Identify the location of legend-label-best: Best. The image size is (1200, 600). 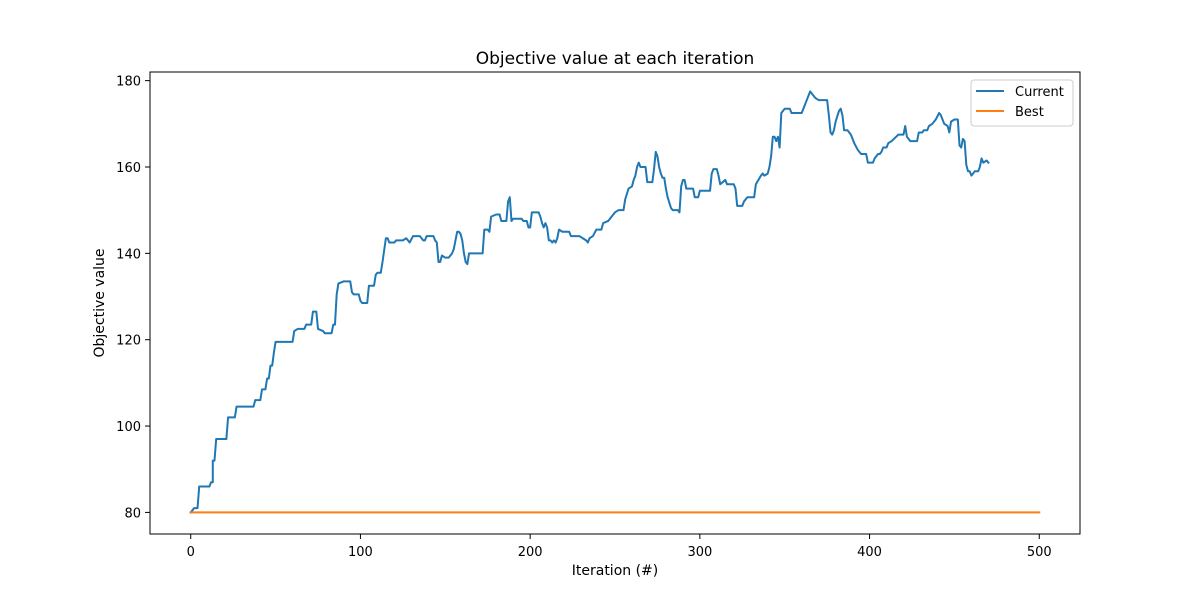
(1029, 112).